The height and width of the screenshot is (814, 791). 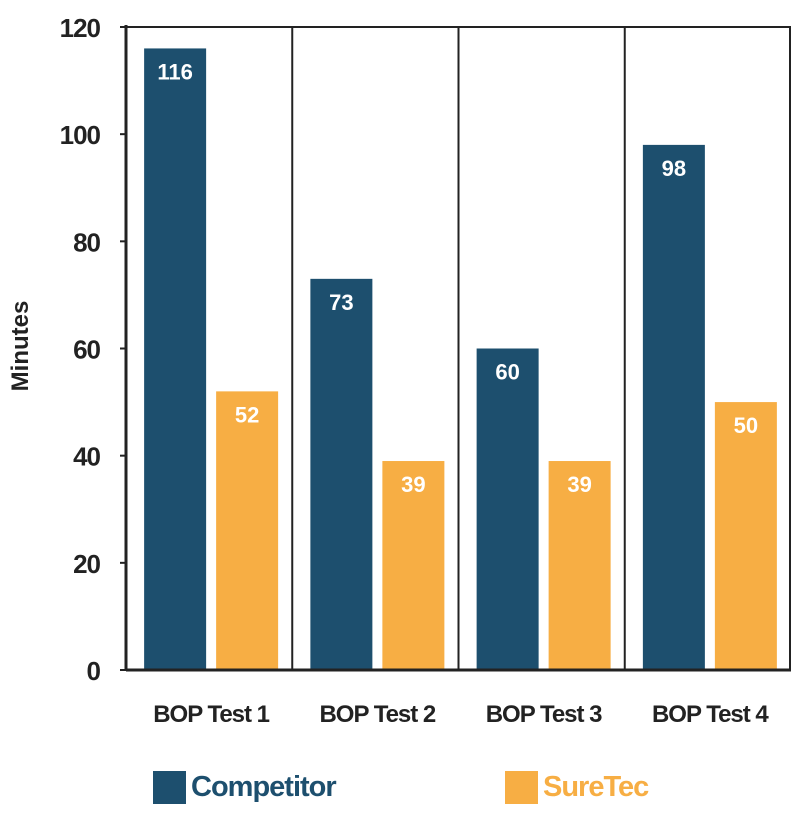 What do you see at coordinates (710, 714) in the screenshot?
I see `x-tick-label-bop-test-4: BOP Test 4` at bounding box center [710, 714].